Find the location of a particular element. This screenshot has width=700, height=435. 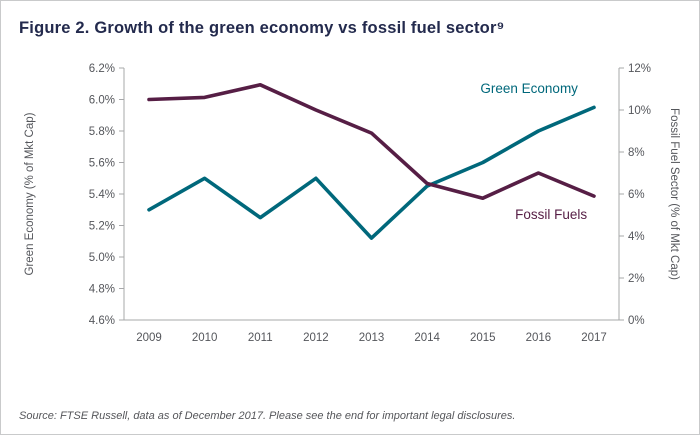

right-tick-label: 8% is located at coordinates (636, 153).